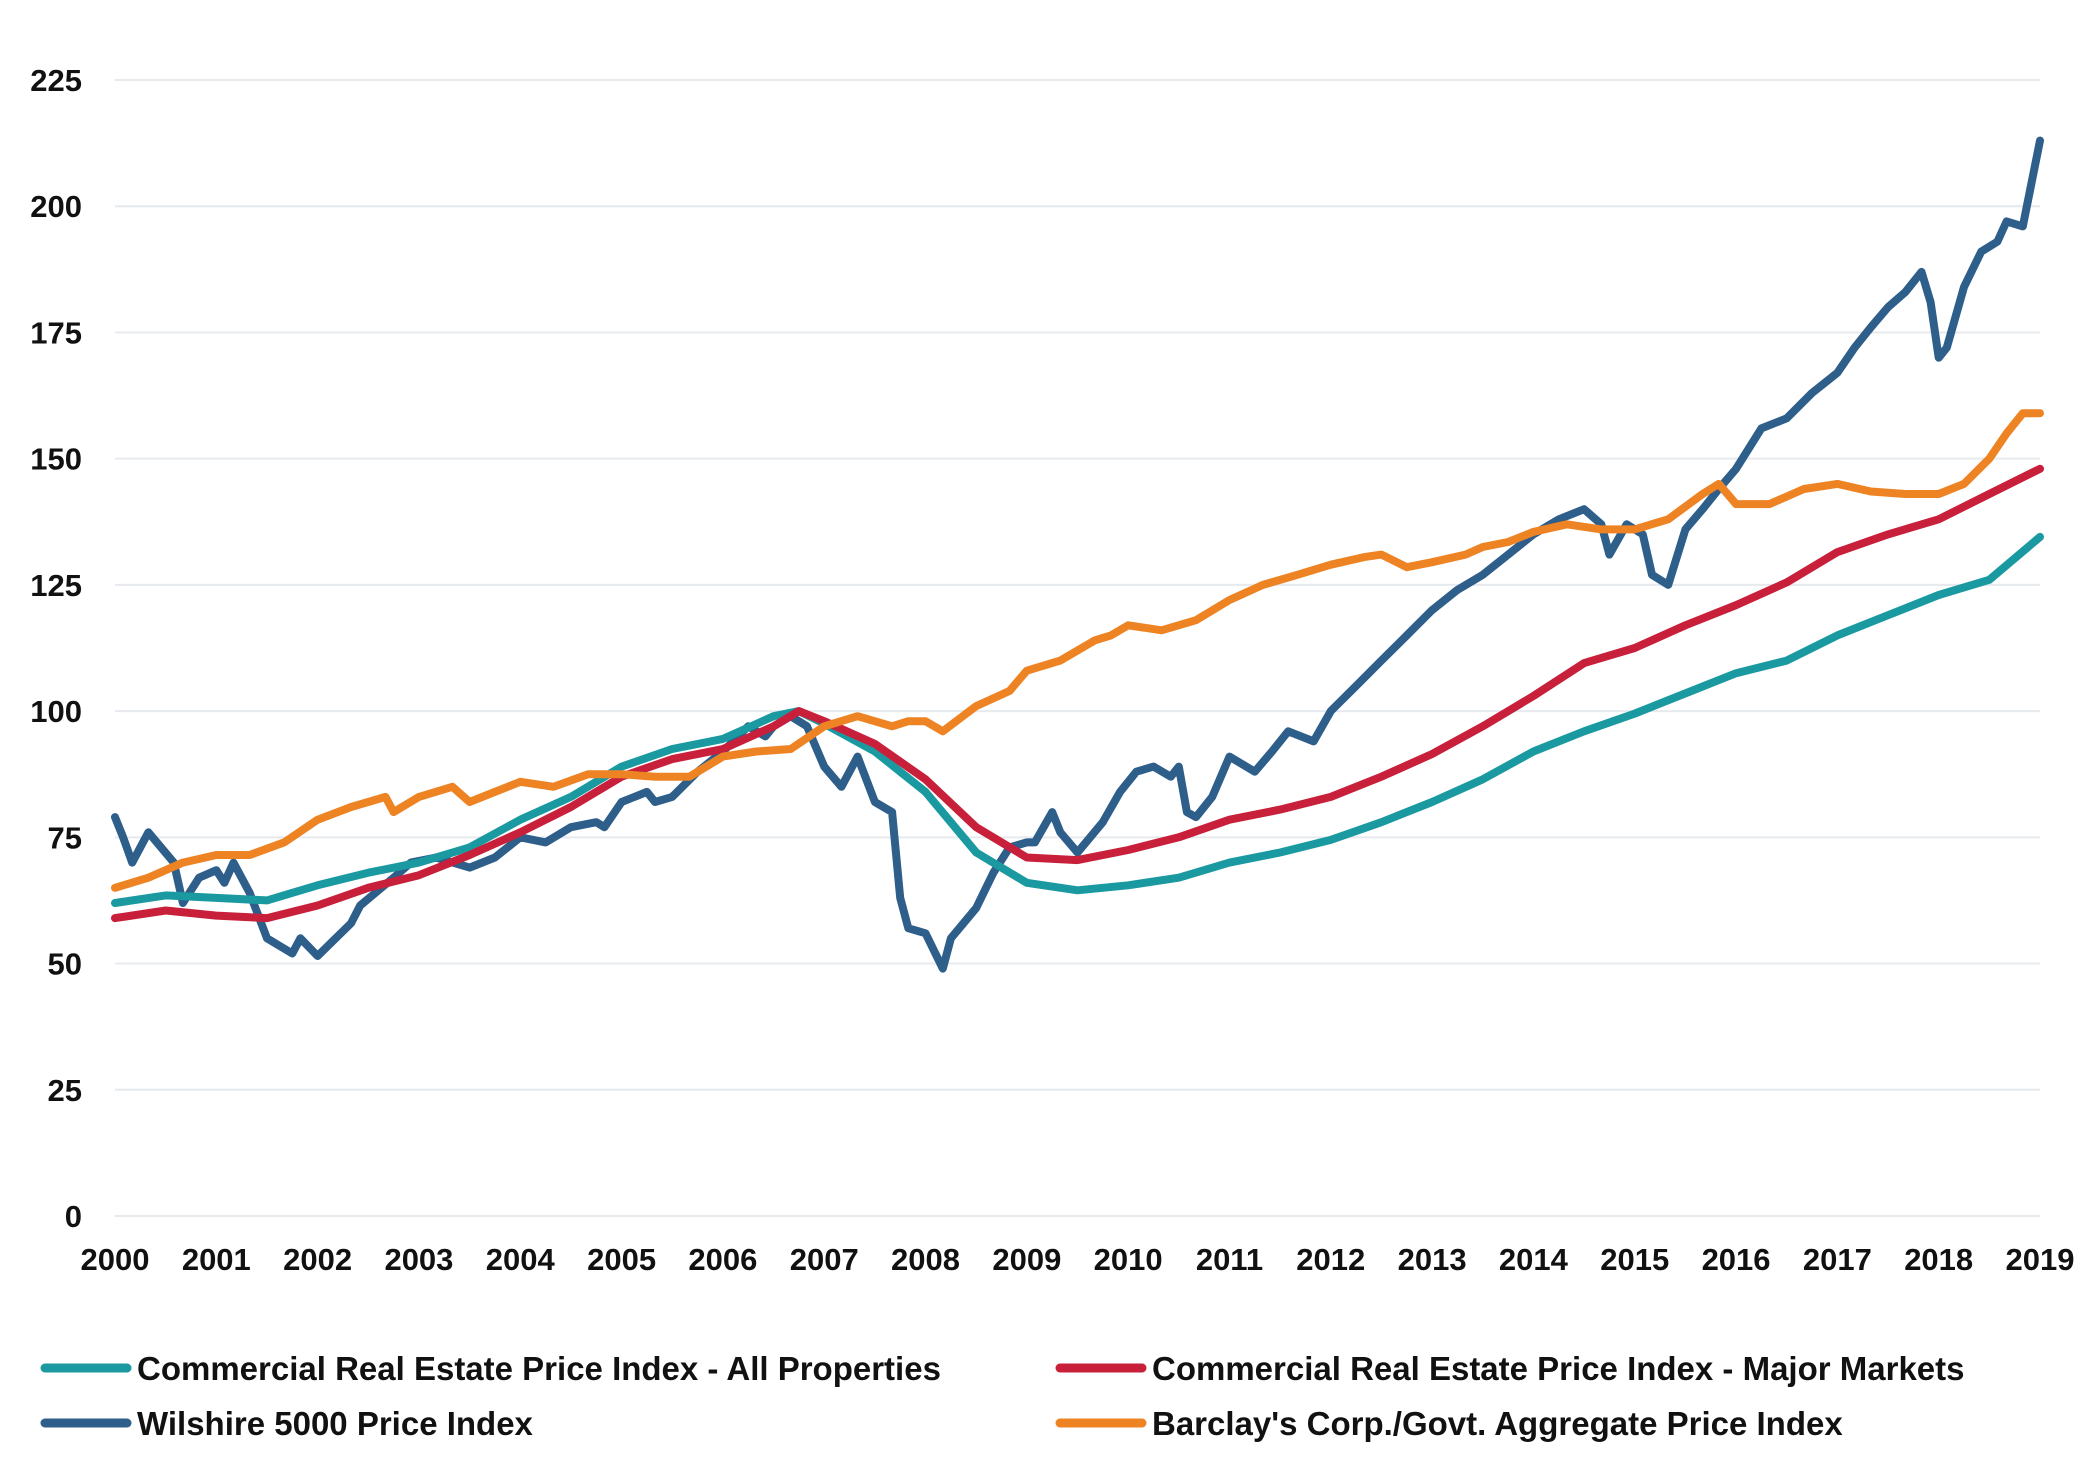  Describe the element at coordinates (1837, 1259) in the screenshot. I see `x-tick-label: 2017` at that location.